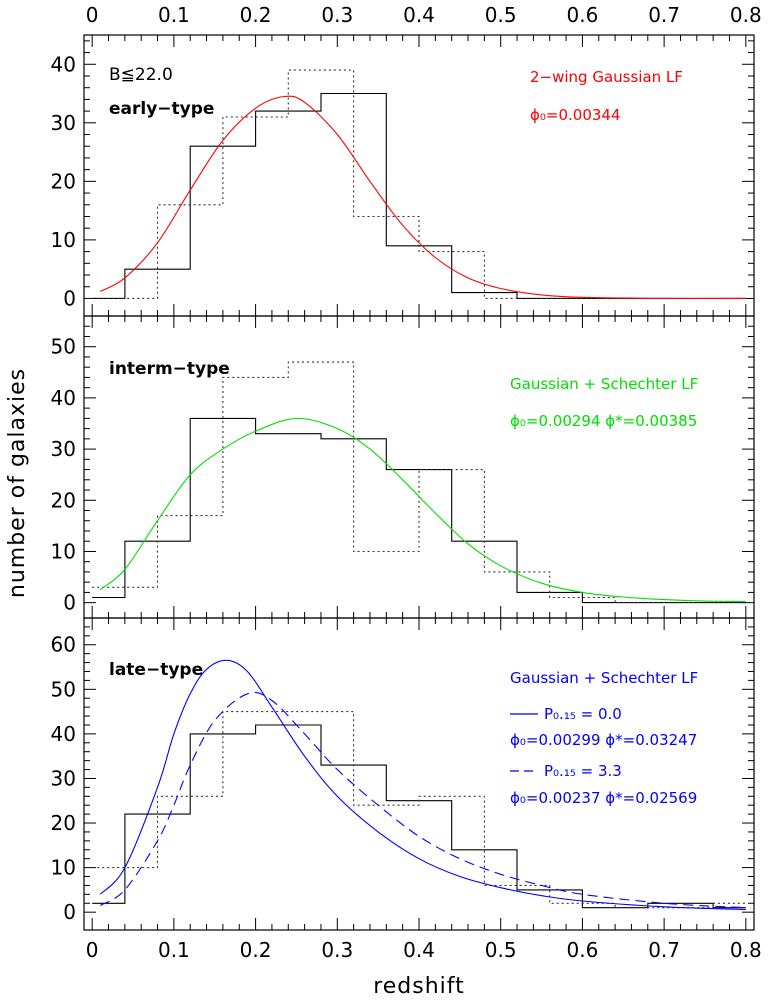  What do you see at coordinates (174, 15) in the screenshot?
I see `x-tick-label-top: 0.1` at bounding box center [174, 15].